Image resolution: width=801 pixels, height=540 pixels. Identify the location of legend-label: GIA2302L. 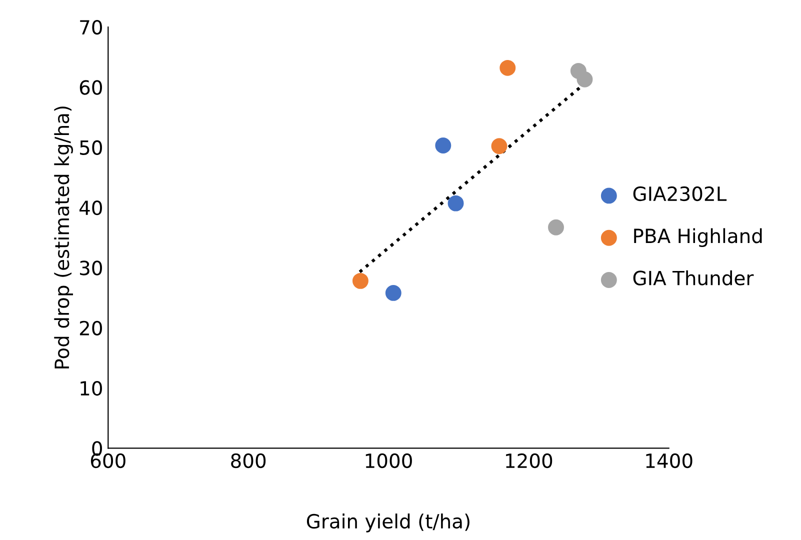
(680, 194).